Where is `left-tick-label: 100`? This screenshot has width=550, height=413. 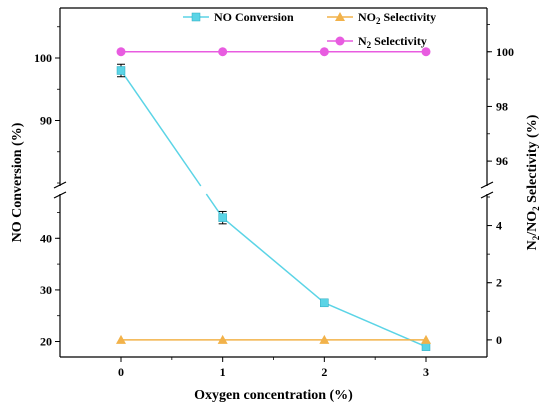 left-tick-label: 100 is located at coordinates (43, 58).